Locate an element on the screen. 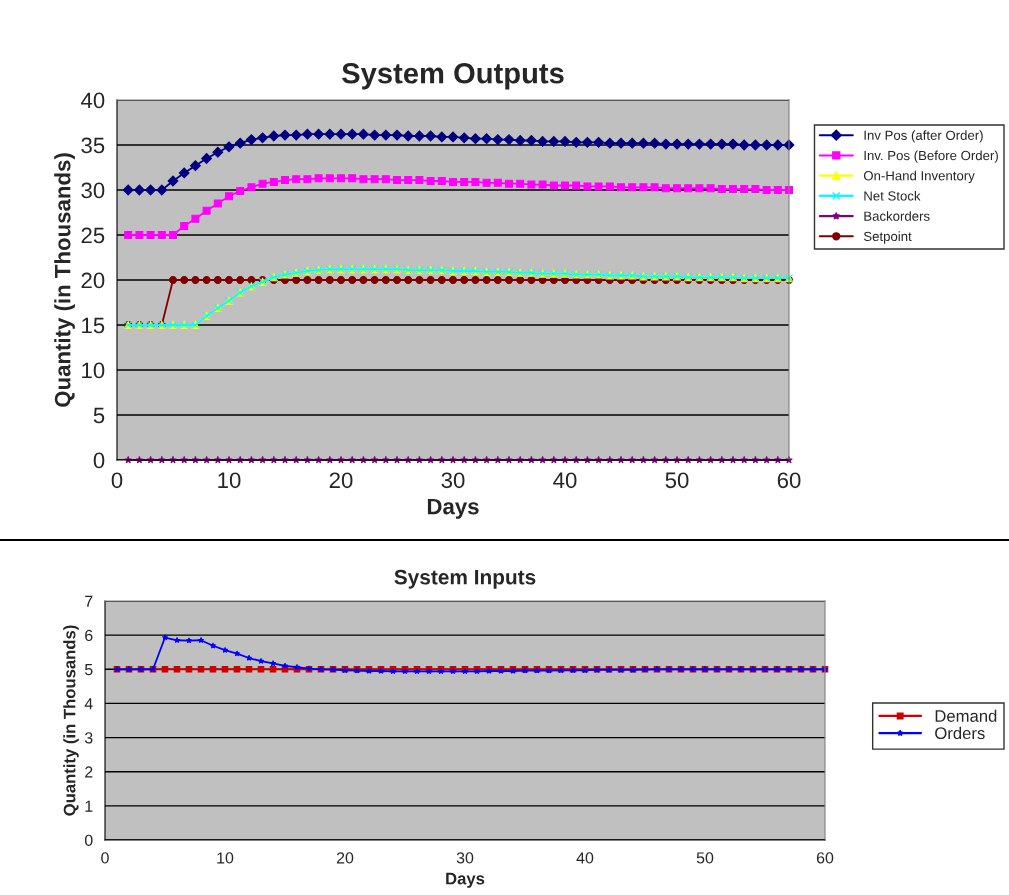 Image resolution: width=1009 pixels, height=895 pixels. y-tick-label: 1 is located at coordinates (89, 806).